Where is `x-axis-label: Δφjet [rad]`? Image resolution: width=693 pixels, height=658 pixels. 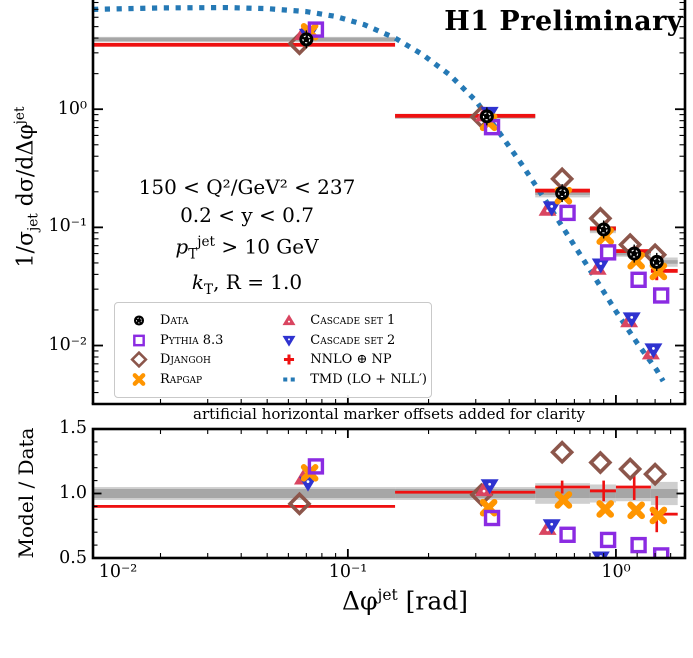
x-axis-label: Δφjet [rad] is located at coordinates (405, 601).